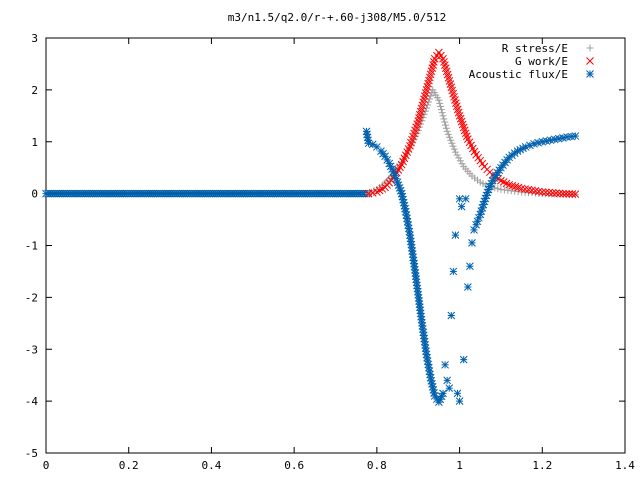 This screenshot has height=480, width=640. What do you see at coordinates (34, 194) in the screenshot?
I see `y-tick-label: 0` at bounding box center [34, 194].